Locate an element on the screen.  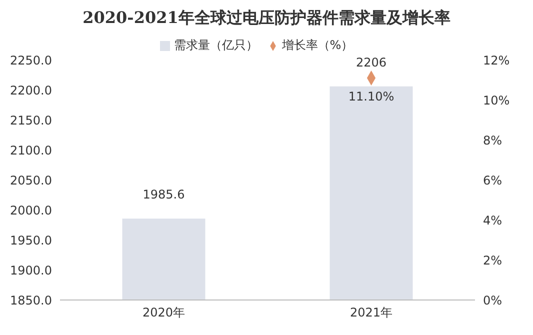
y2-tick-label: 2% is located at coordinates (492, 260).